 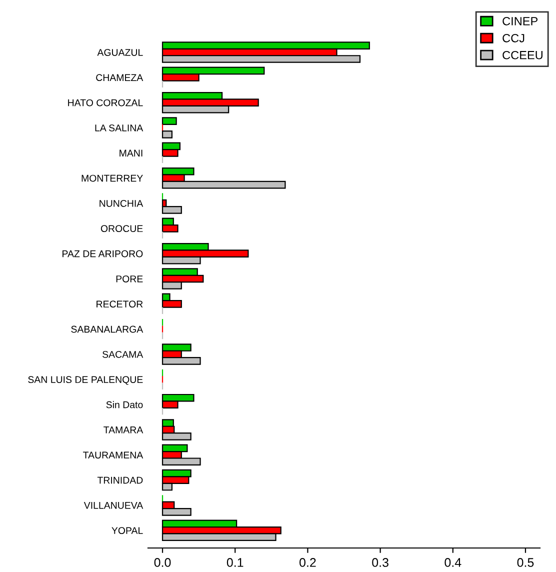 I want to click on x-tick-label: 0.4, so click(x=453, y=562).